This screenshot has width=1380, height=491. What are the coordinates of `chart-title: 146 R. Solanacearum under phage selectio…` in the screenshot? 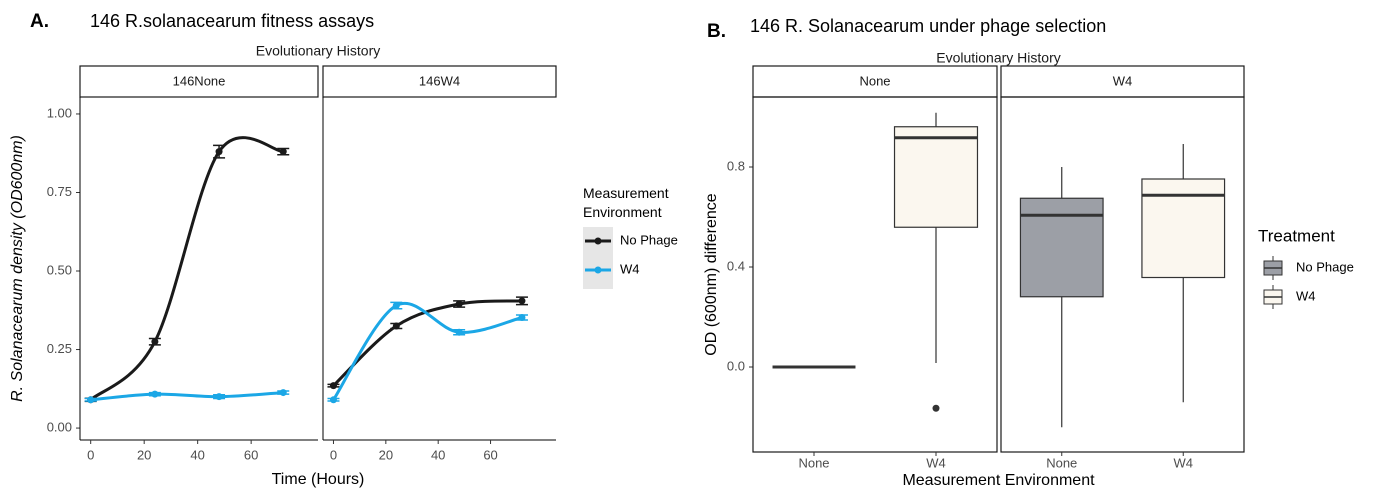 It's located at (928, 26).